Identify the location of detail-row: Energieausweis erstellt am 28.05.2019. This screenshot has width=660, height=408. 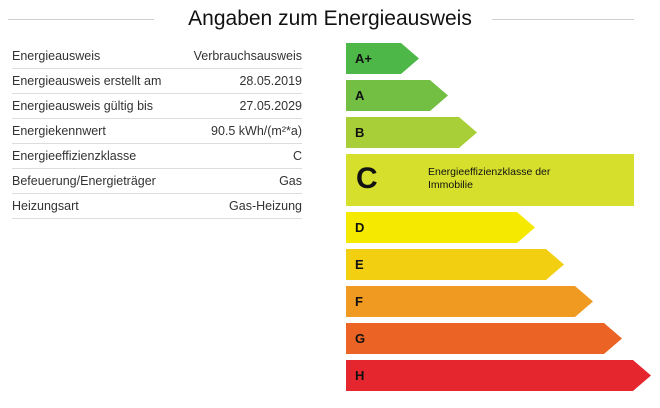
(157, 81).